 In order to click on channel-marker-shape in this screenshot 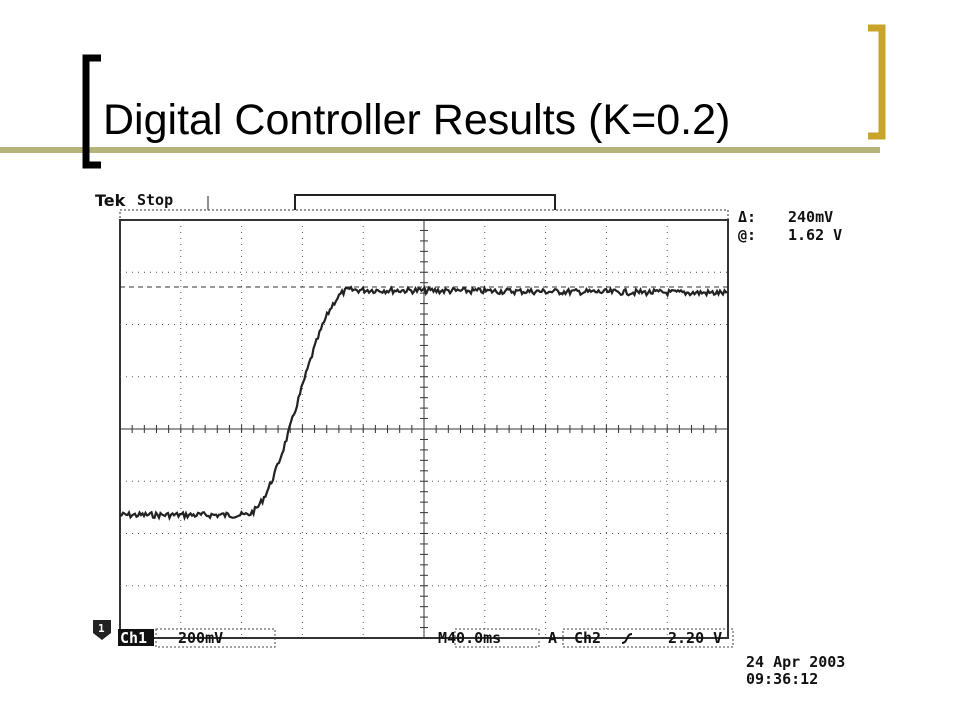, I will do `click(102, 630)`.